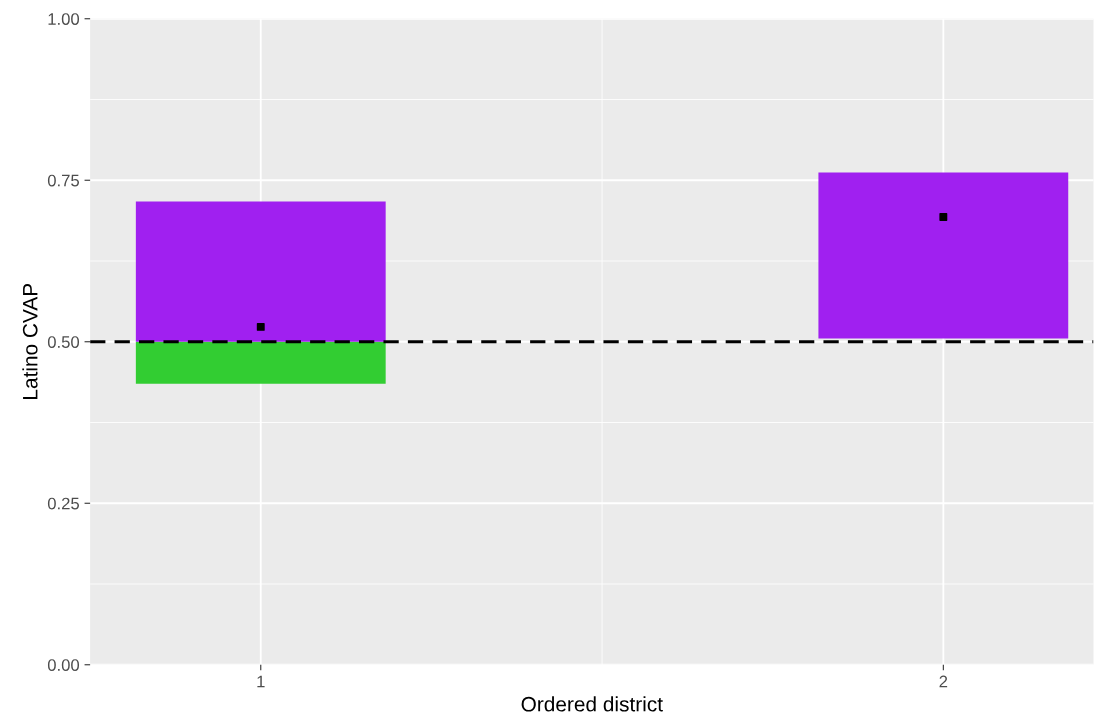 The image size is (1099, 721). Describe the element at coordinates (30, 341) in the screenshot. I see `y-axis-title: Latino CVAP` at that location.